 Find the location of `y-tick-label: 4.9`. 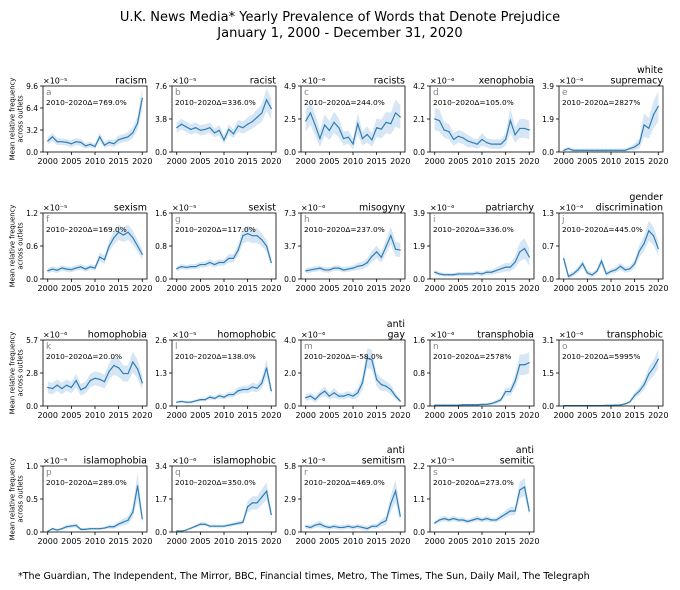

y-tick-label: 4.9 is located at coordinates (290, 86).